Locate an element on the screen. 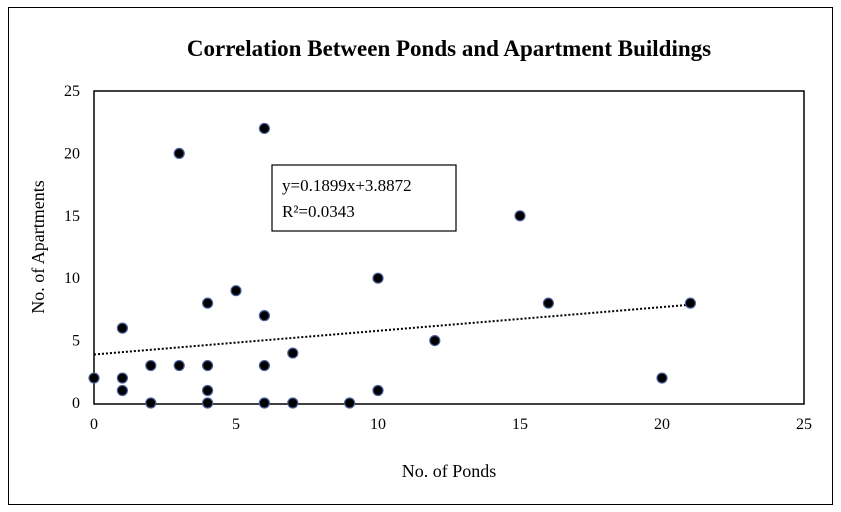  y-tick-label: 15 is located at coordinates (72, 216).